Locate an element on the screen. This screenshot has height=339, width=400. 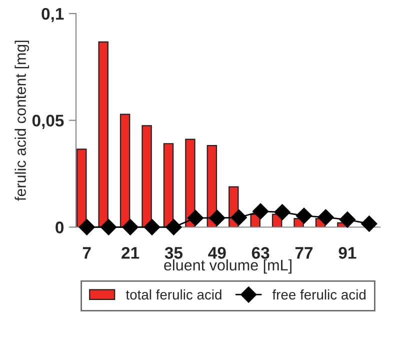
x-tick-label: 21 is located at coordinates (131, 253).